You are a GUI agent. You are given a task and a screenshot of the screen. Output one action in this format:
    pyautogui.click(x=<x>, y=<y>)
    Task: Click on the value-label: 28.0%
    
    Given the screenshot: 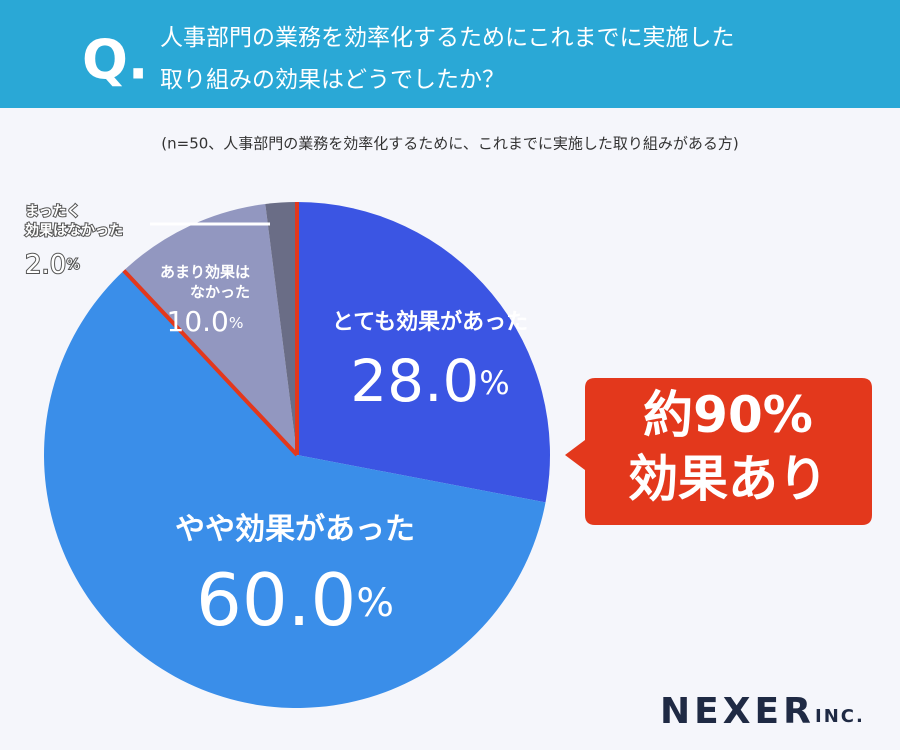 What is the action you would take?
    pyautogui.click(x=429, y=381)
    